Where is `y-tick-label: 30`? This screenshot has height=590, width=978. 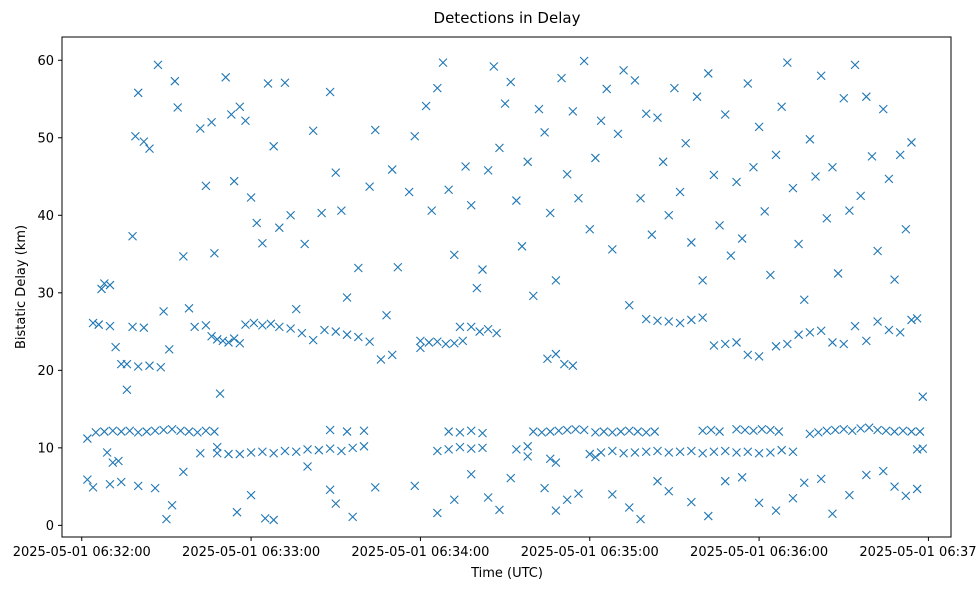 y-tick-label: 30 is located at coordinates (45, 293).